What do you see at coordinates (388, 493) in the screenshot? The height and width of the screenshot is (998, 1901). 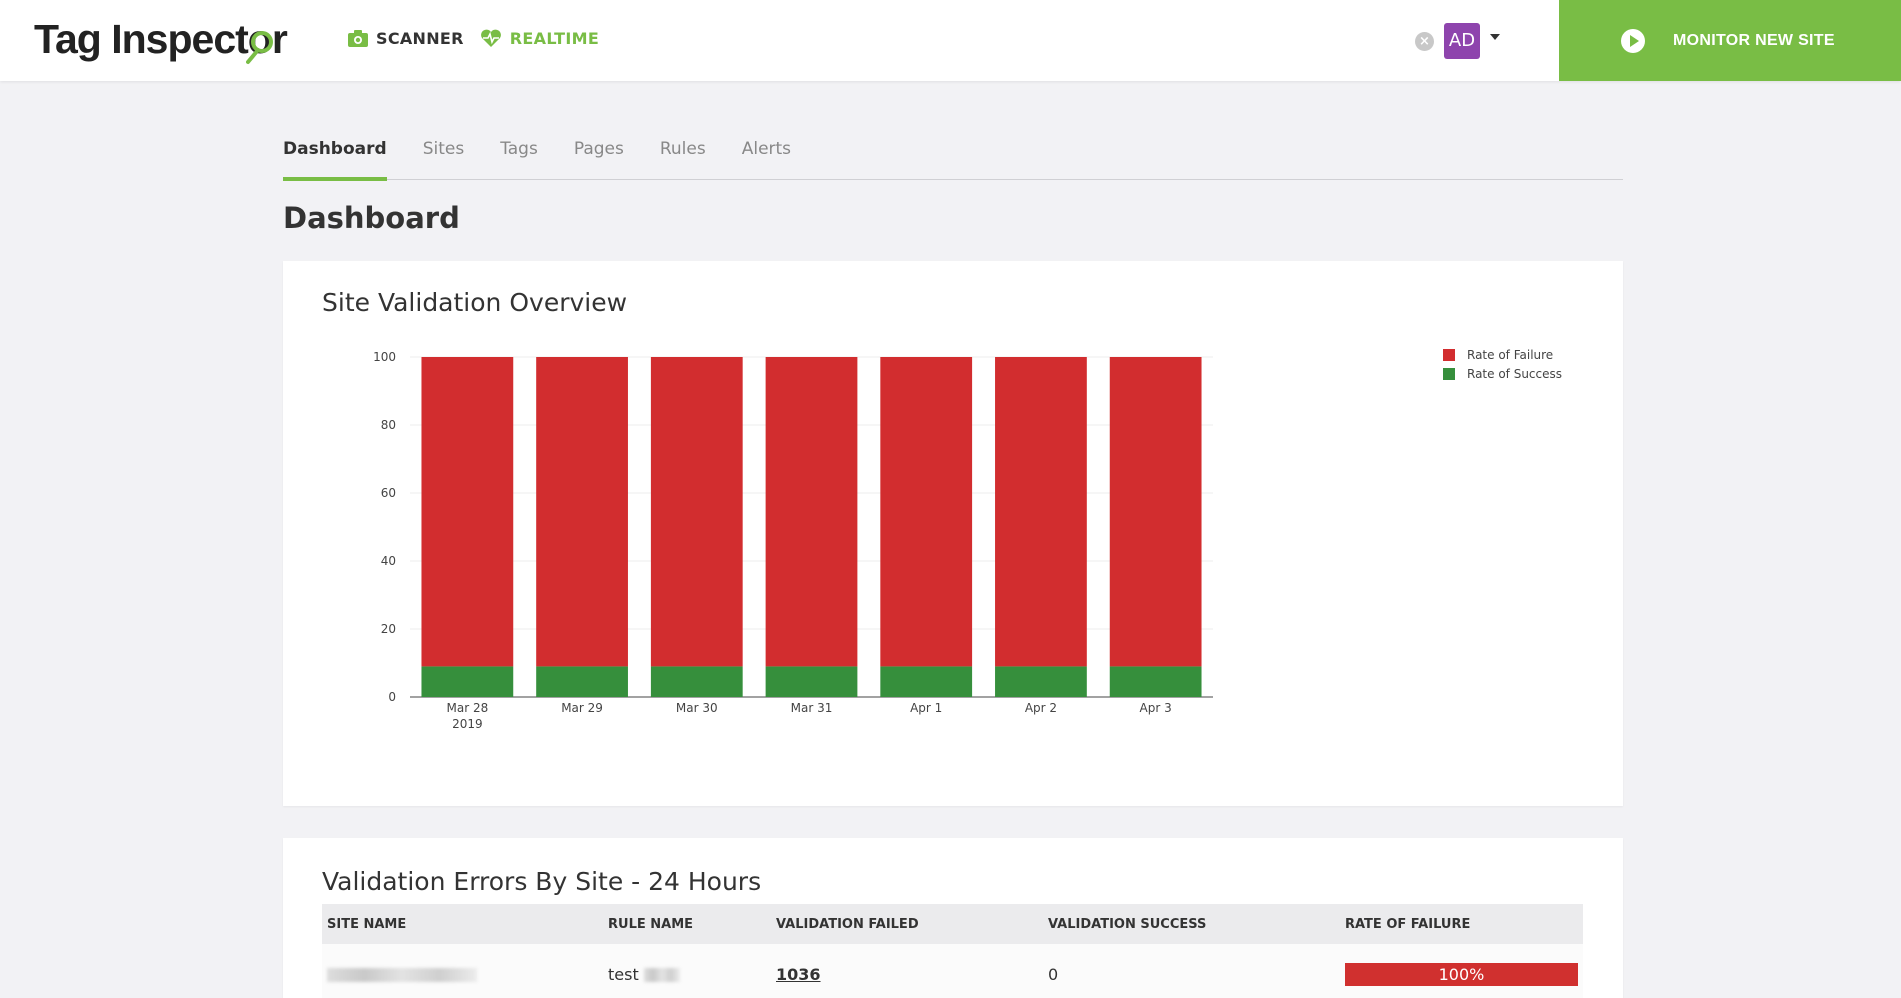 I see `y-tick-label: 60` at bounding box center [388, 493].